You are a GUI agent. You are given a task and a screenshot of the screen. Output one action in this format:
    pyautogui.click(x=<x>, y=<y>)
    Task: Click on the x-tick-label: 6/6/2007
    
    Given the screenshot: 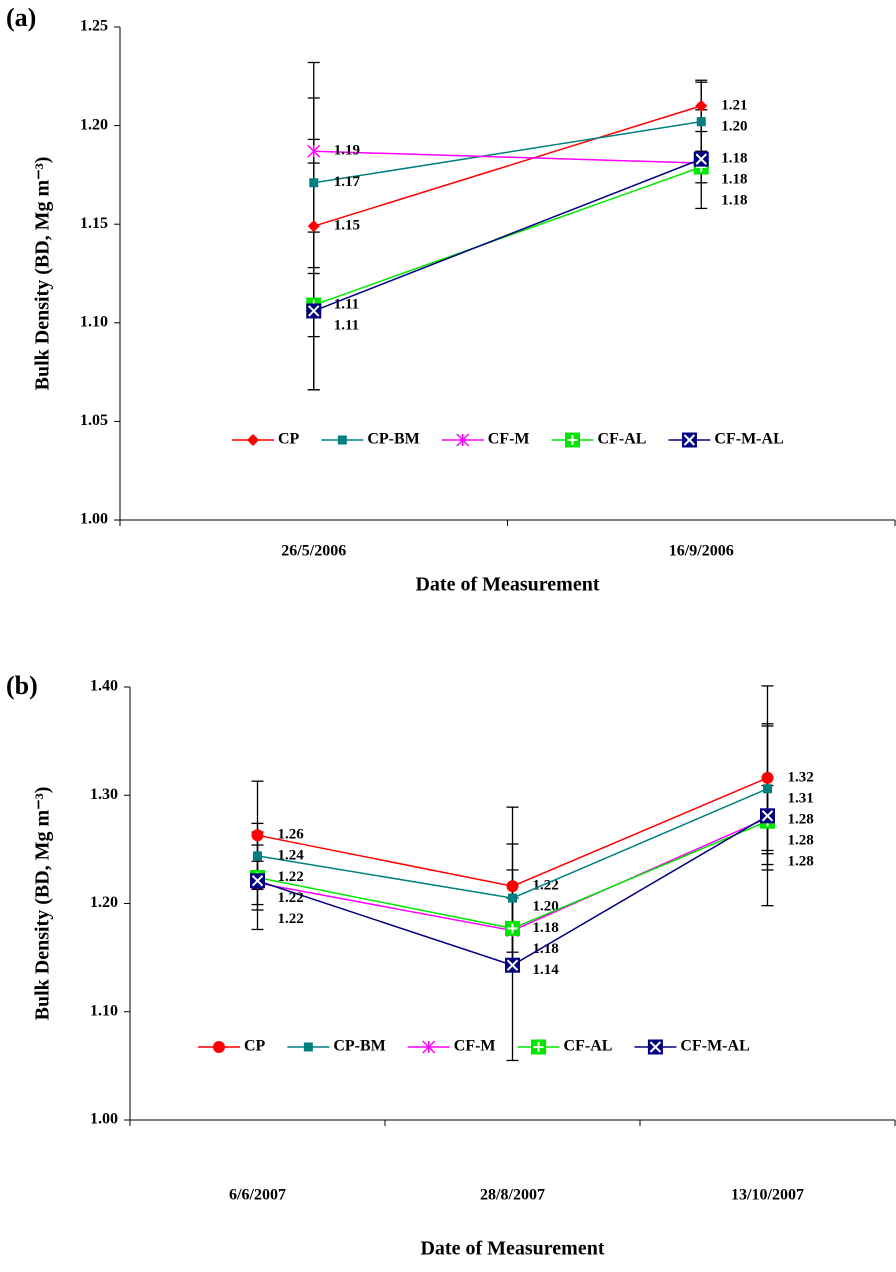 What is the action you would take?
    pyautogui.click(x=257, y=1195)
    